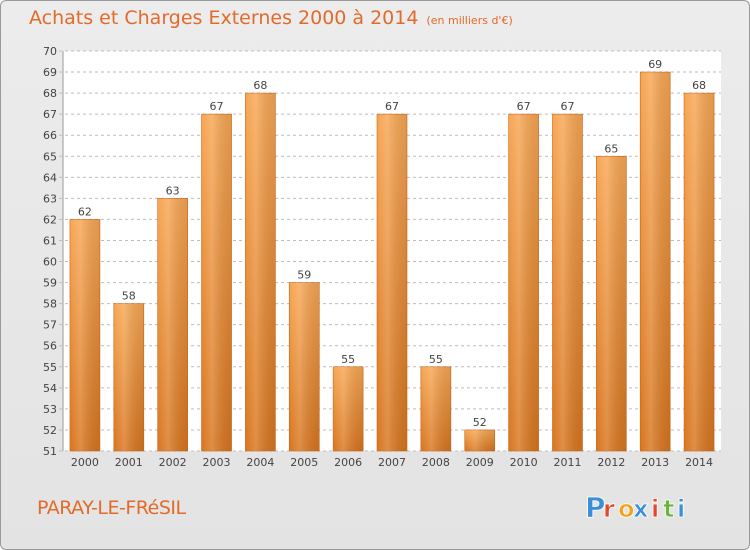  I want to click on y-tick-label: 56, so click(50, 346).